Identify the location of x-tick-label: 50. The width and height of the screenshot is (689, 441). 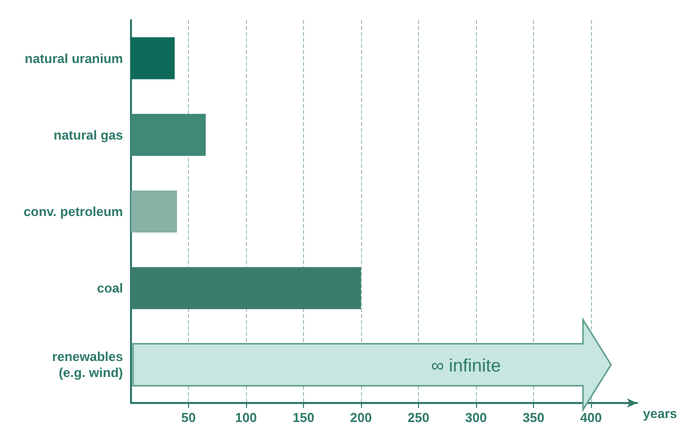
(188, 417).